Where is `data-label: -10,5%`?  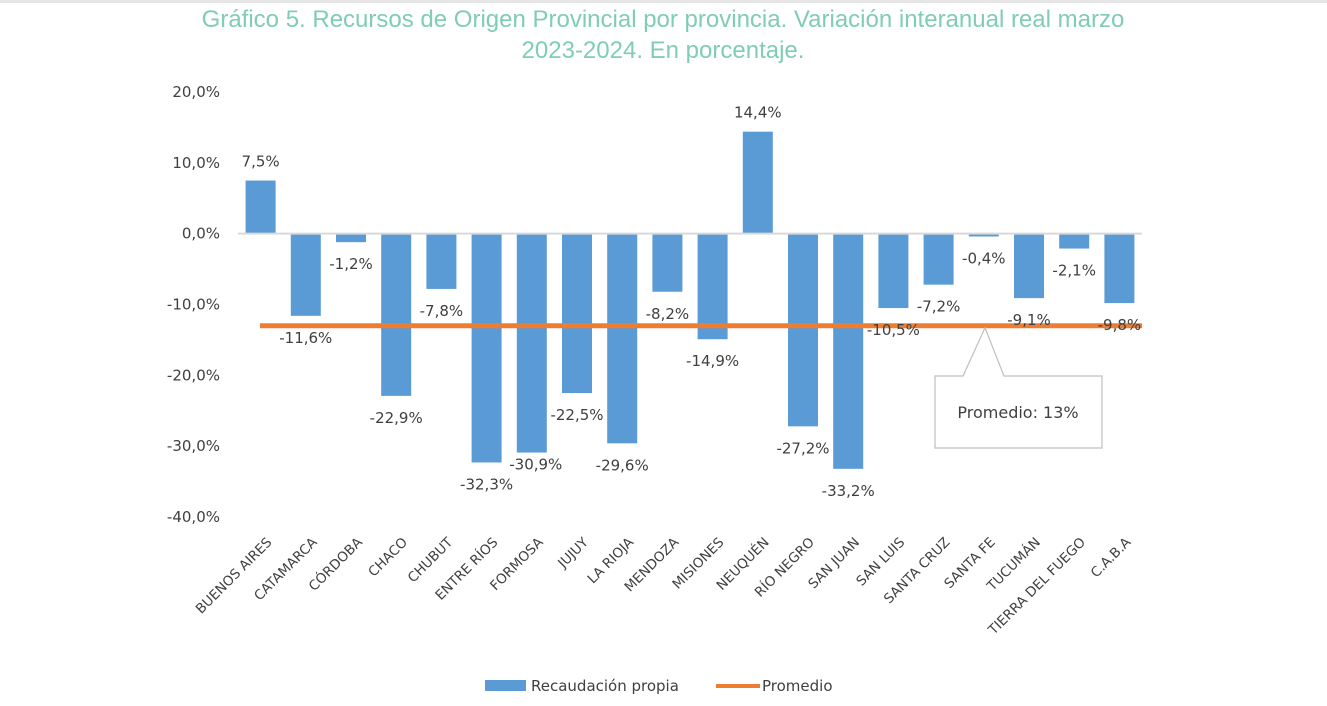 data-label: -10,5% is located at coordinates (893, 330).